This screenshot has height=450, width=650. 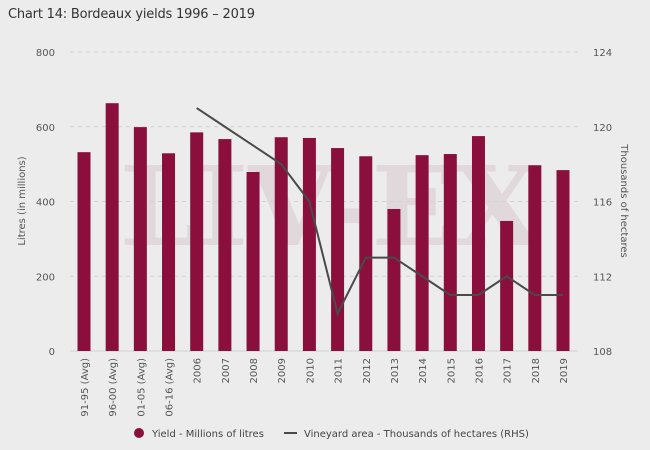 What do you see at coordinates (45, 128) in the screenshot?
I see `y-tick-label: 600` at bounding box center [45, 128].